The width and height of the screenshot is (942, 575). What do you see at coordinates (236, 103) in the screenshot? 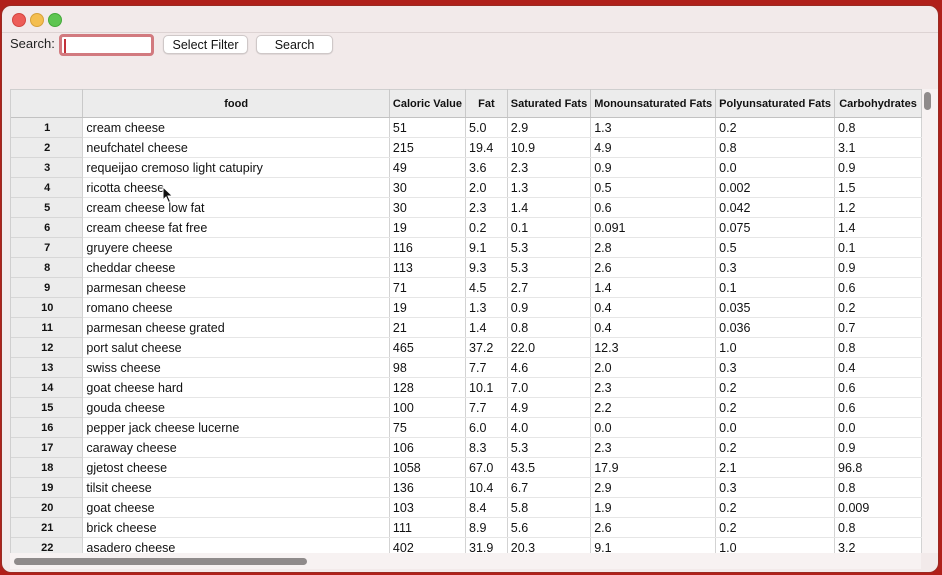
I see `column-header: food` at bounding box center [236, 103].